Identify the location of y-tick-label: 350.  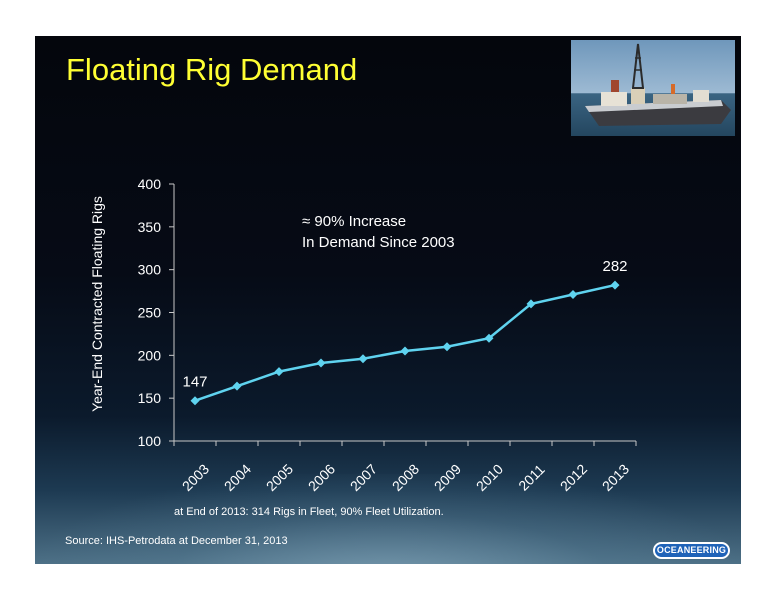
(150, 227).